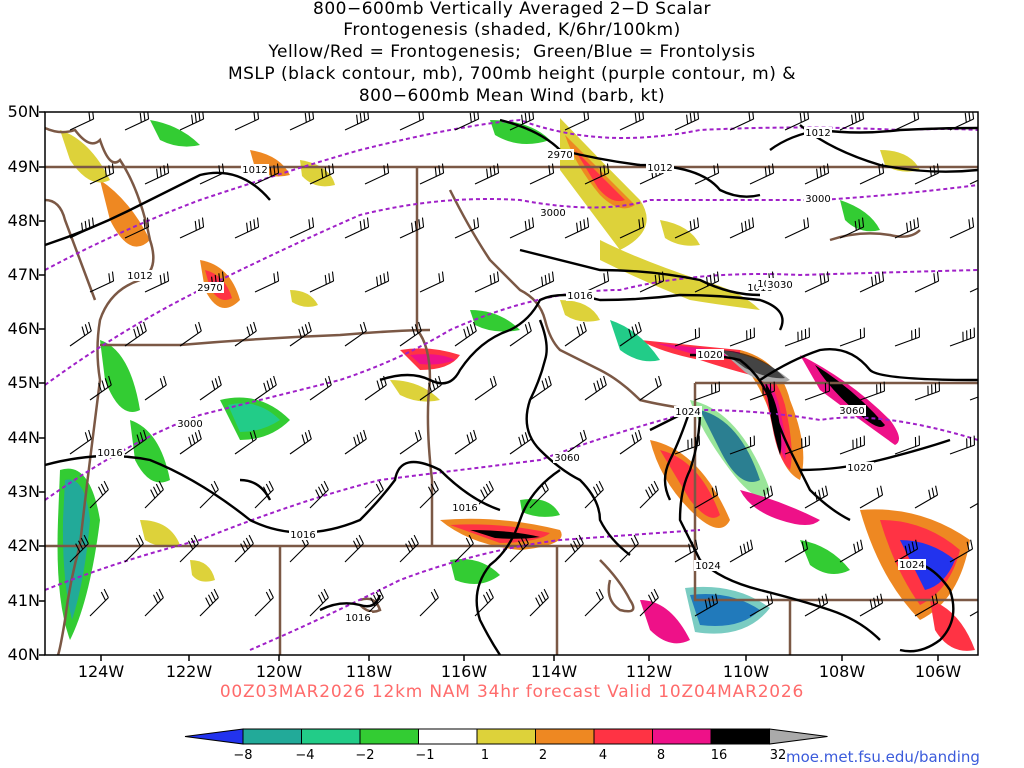  I want to click on contour-label: 1024, so click(687, 412).